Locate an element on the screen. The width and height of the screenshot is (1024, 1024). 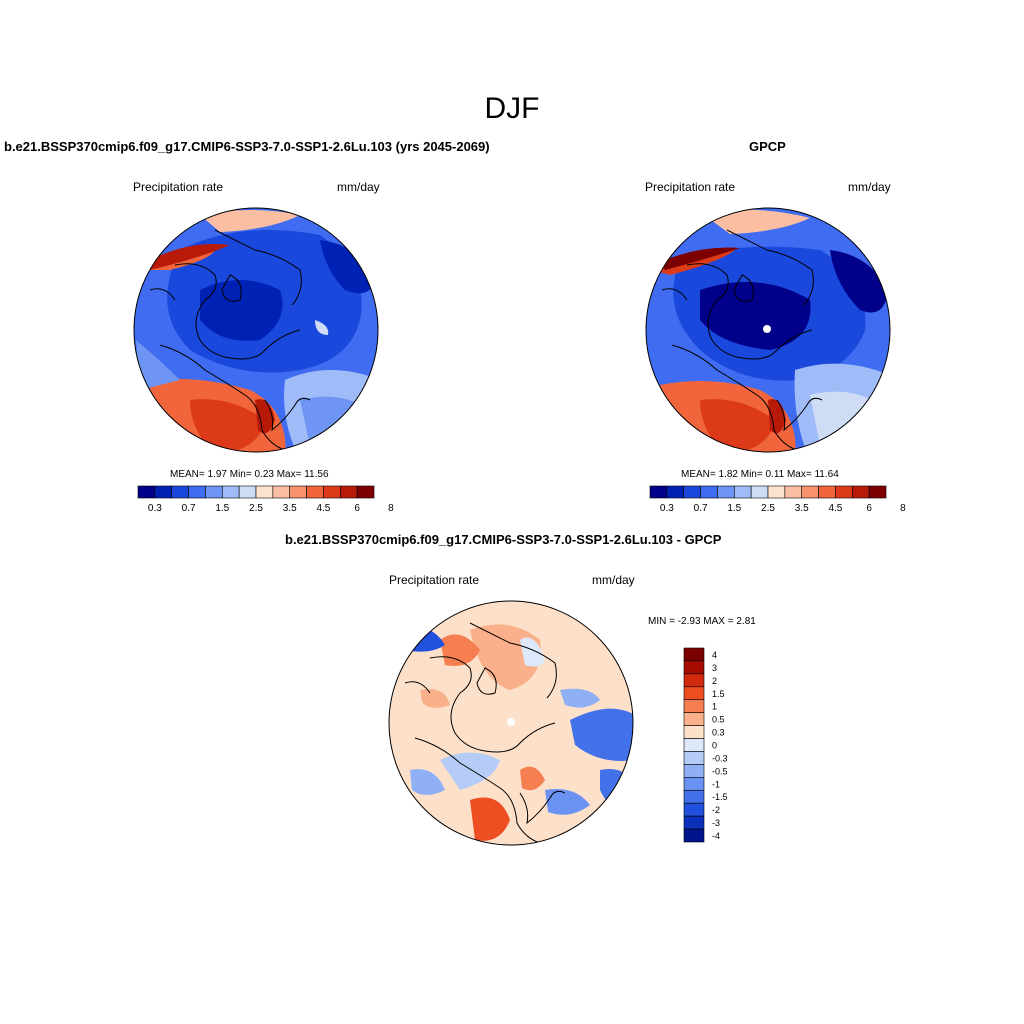
model-colorbar-tick-label: 6 is located at coordinates (357, 508).